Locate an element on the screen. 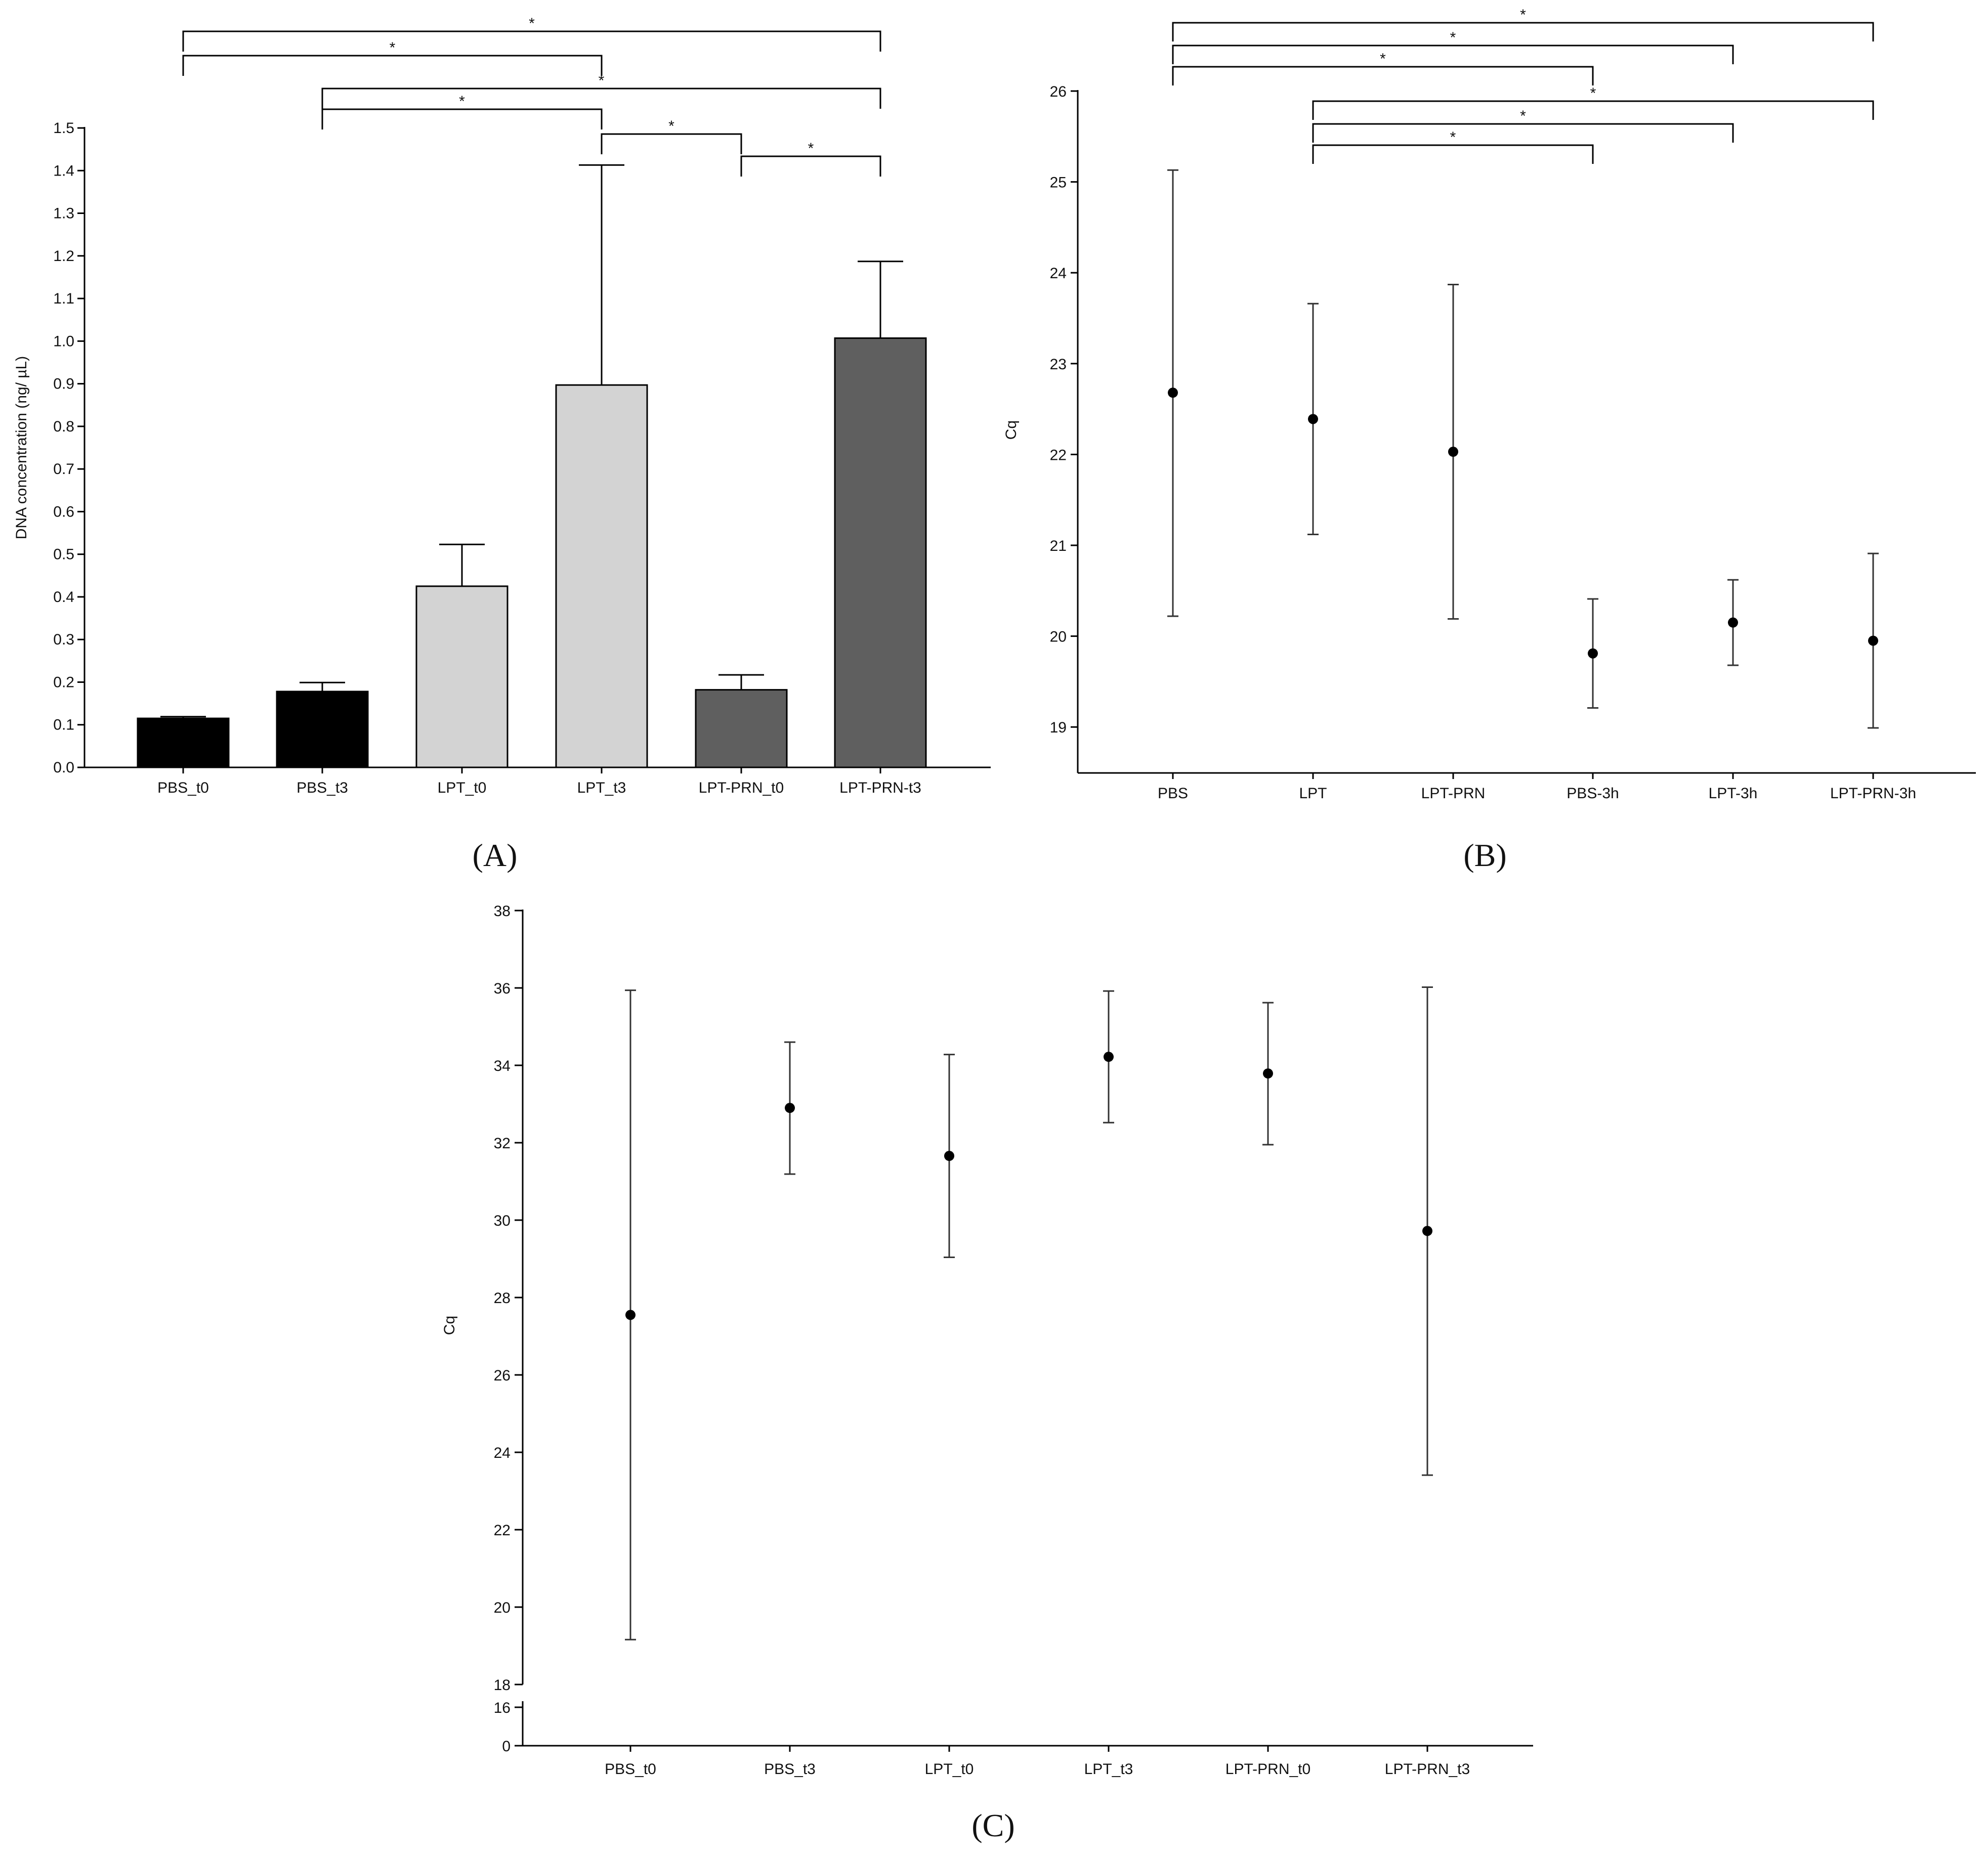 This screenshot has height=1857, width=1988. panel-label-c: (C) is located at coordinates (992, 1825).